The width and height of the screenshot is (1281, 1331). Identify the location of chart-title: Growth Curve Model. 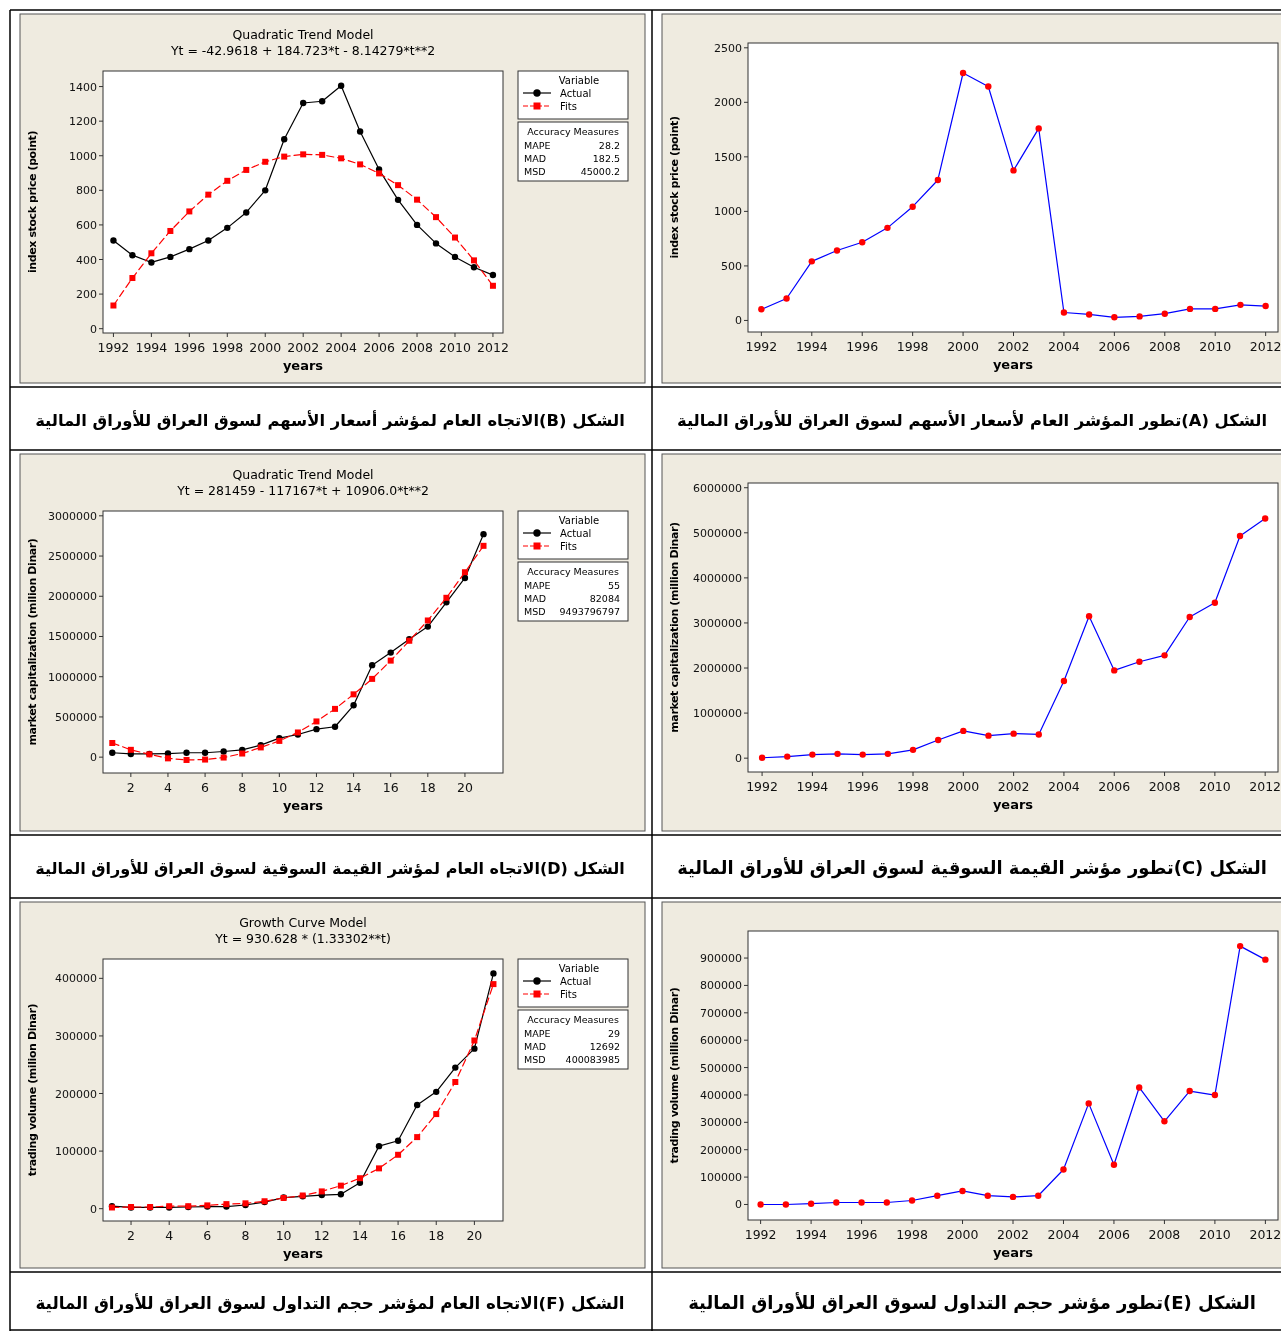
(303, 922).